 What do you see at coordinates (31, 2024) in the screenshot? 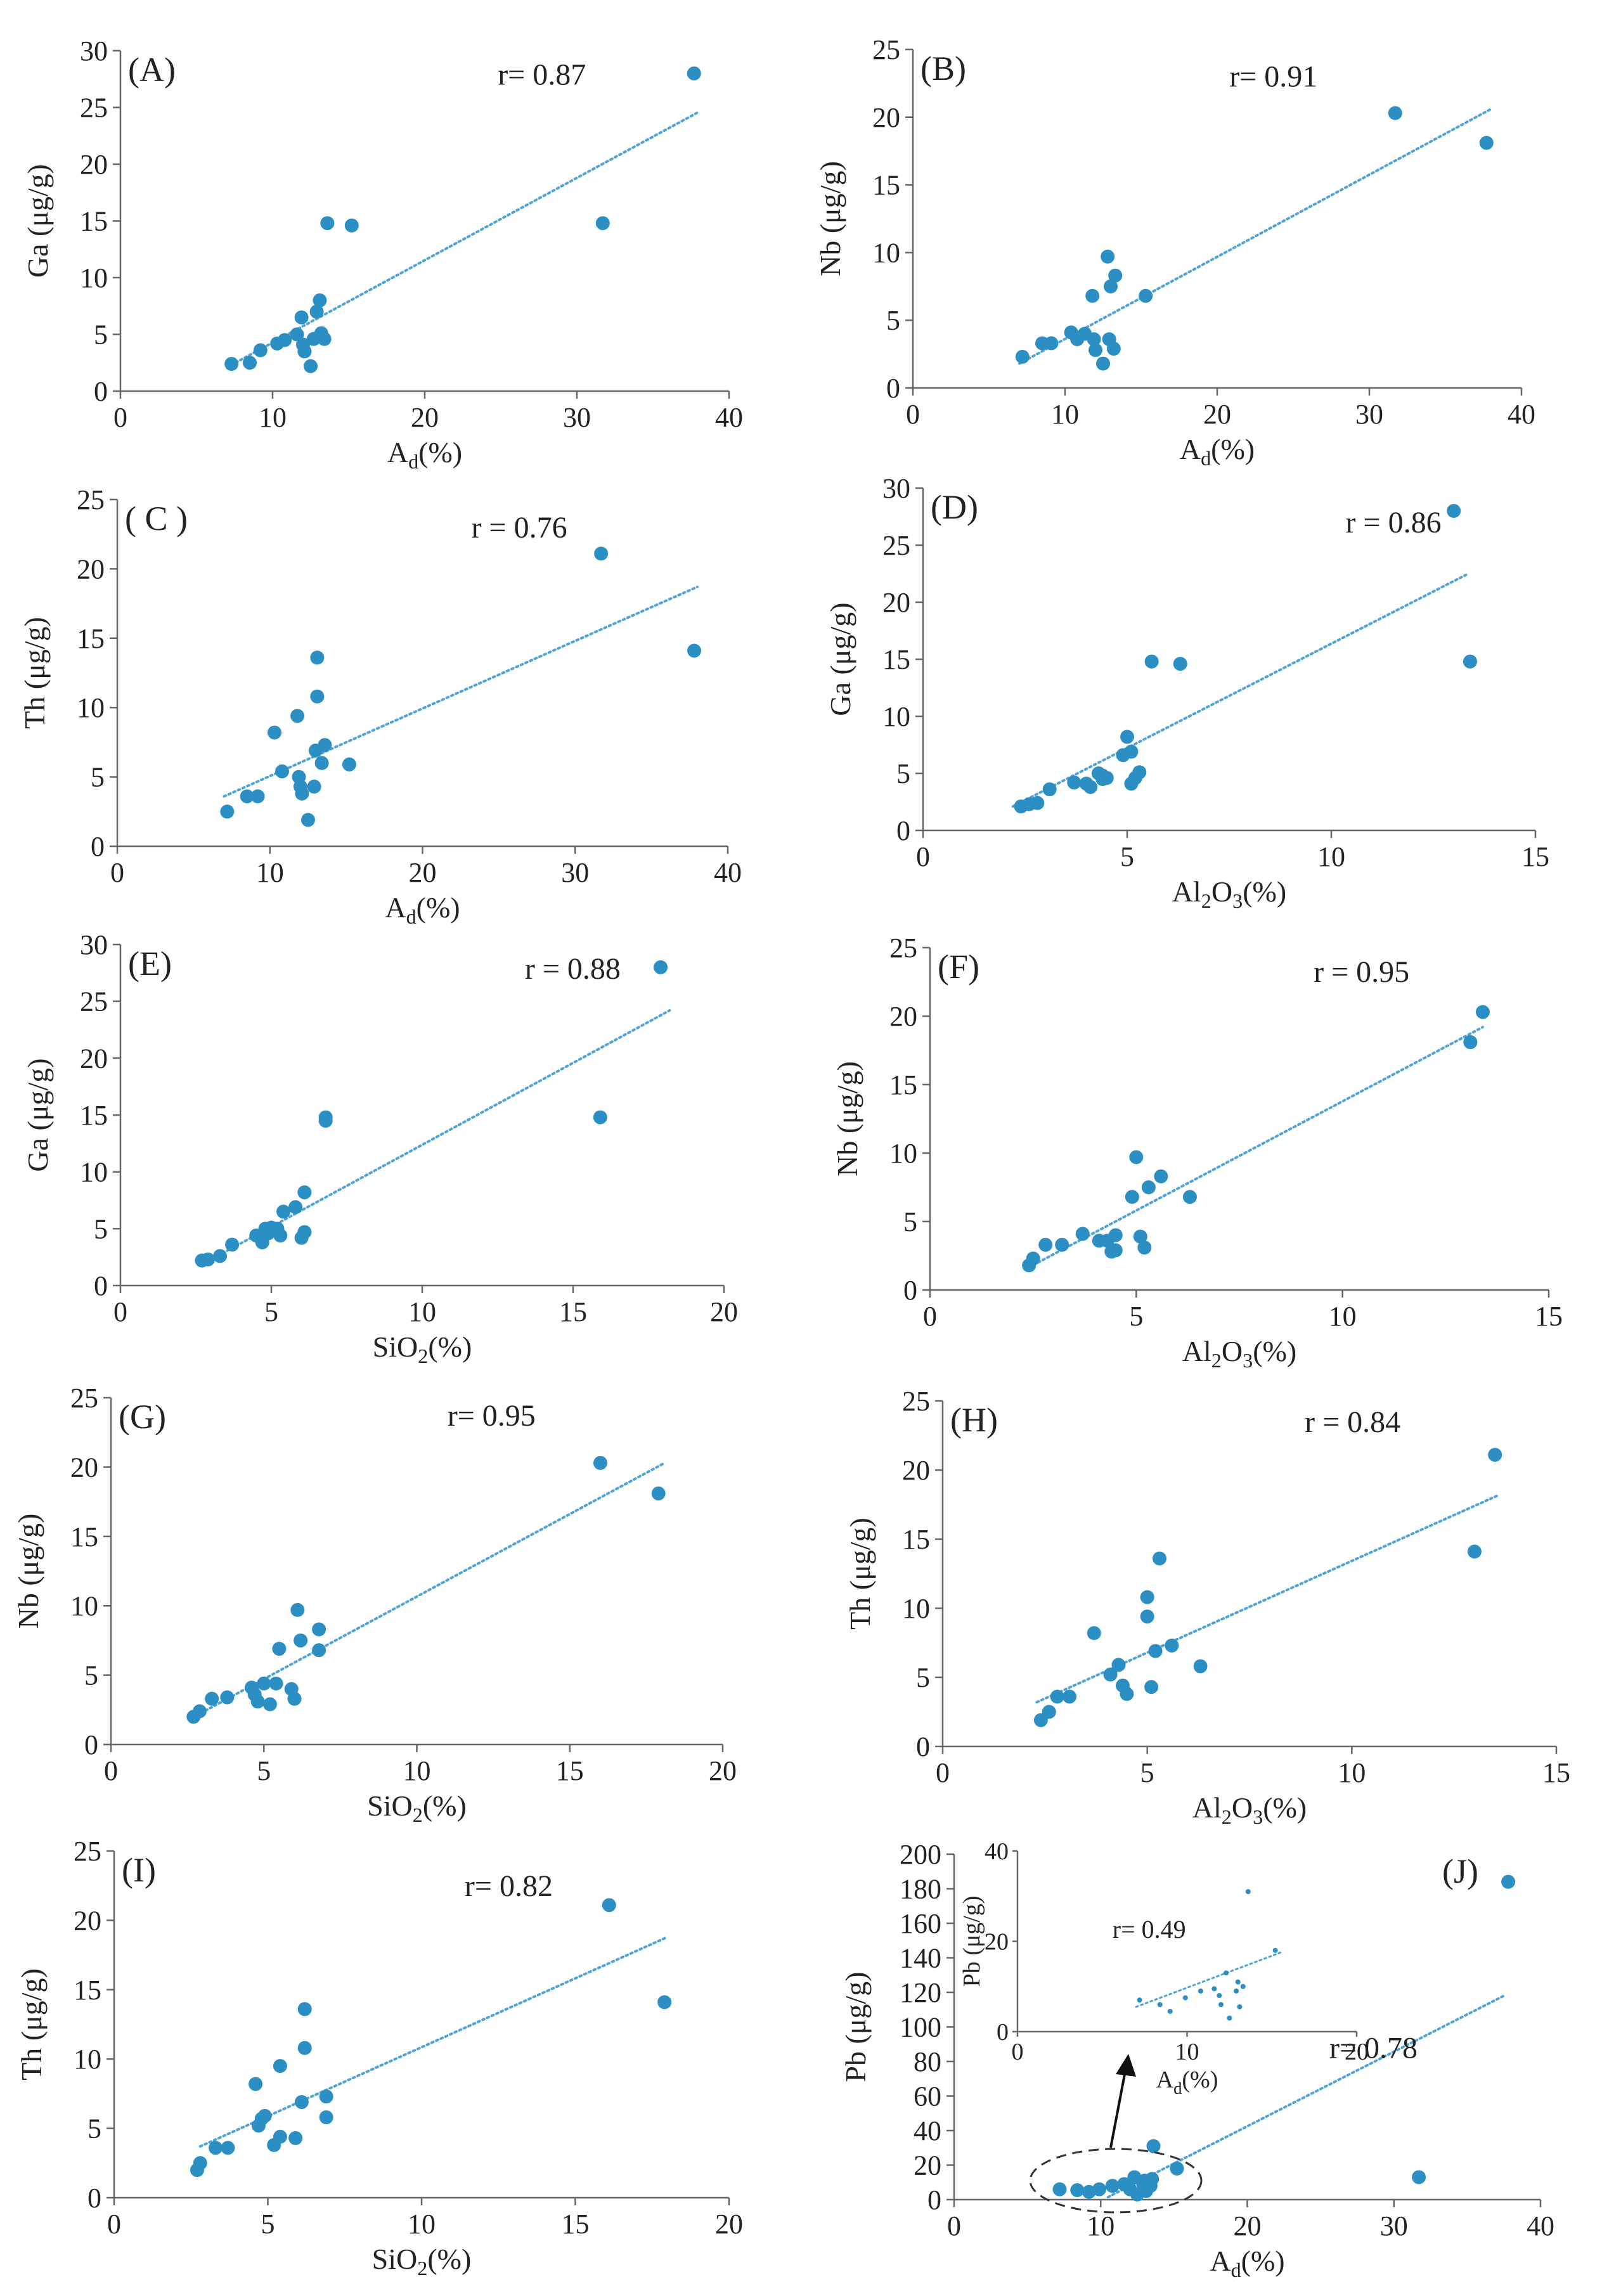
I see `y-axis-label: Th (μg/g)` at bounding box center [31, 2024].